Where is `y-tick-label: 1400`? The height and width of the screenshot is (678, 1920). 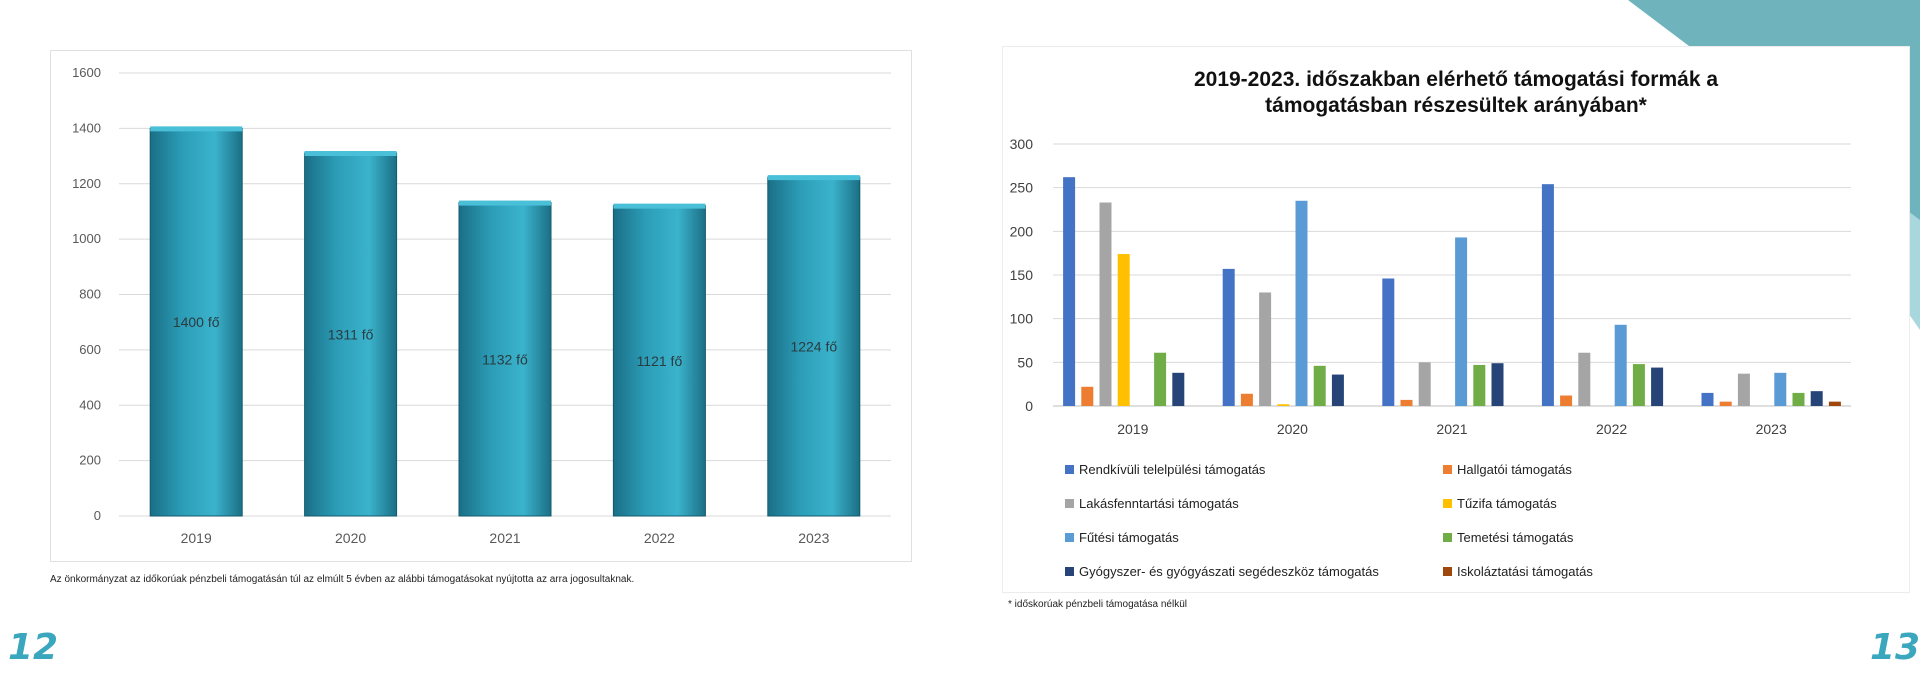
y-tick-label: 1400 is located at coordinates (86, 127).